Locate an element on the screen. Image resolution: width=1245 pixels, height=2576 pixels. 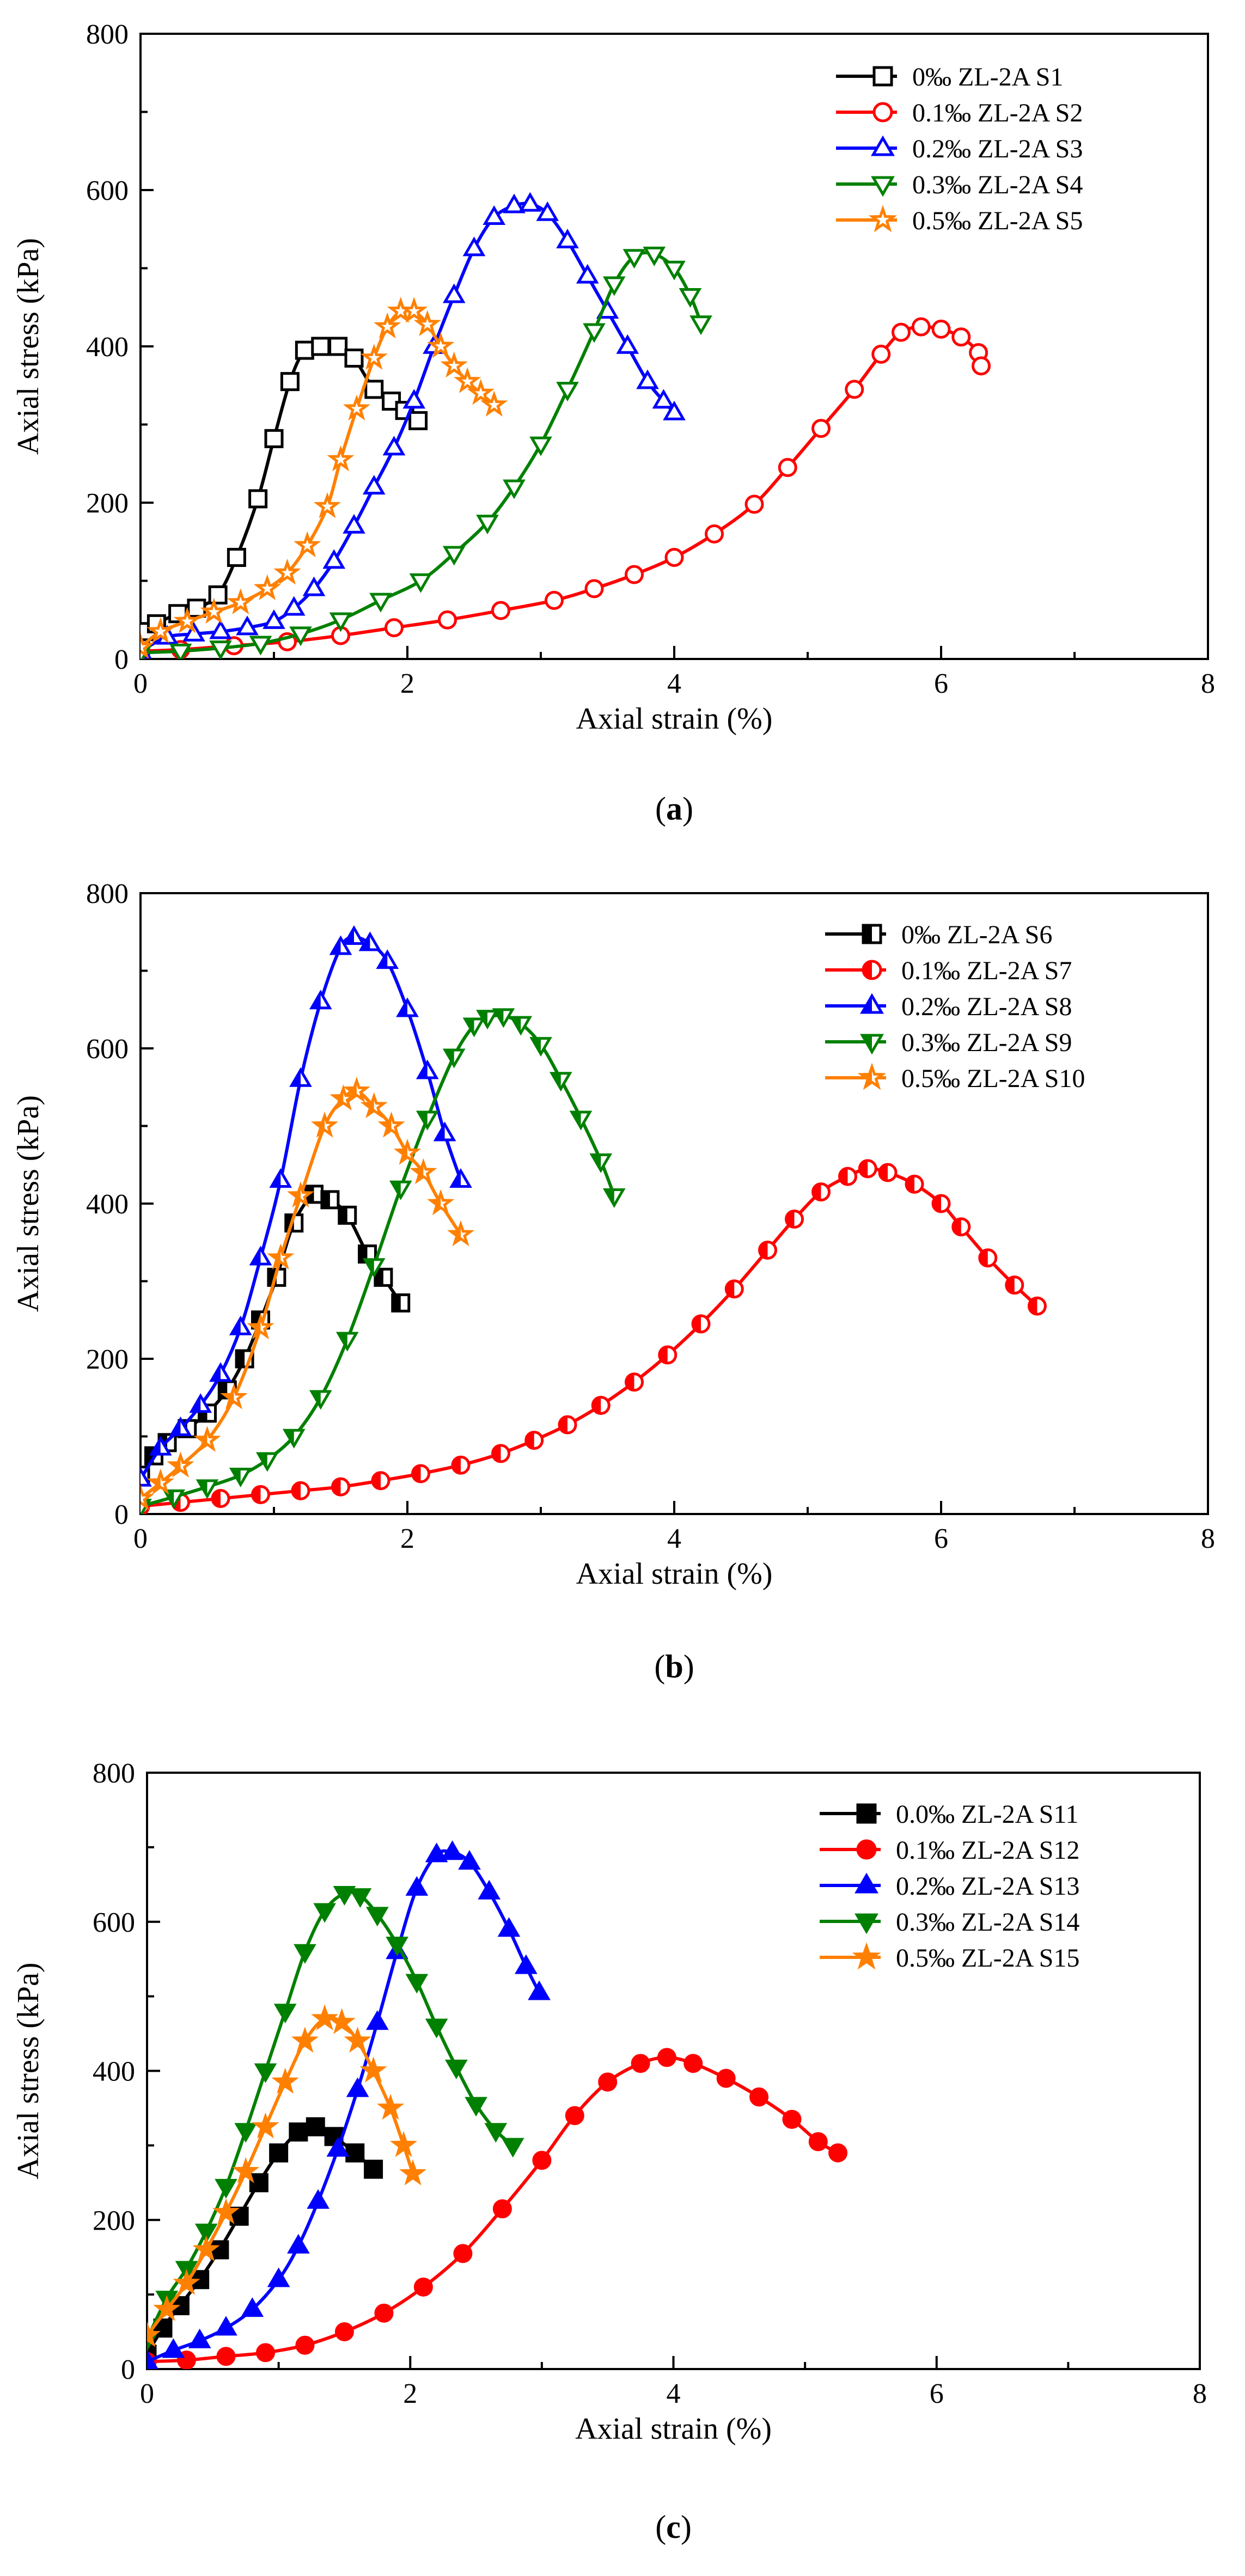
legend-item: 0.1‰ ZL-2A S7 is located at coordinates (948, 970).